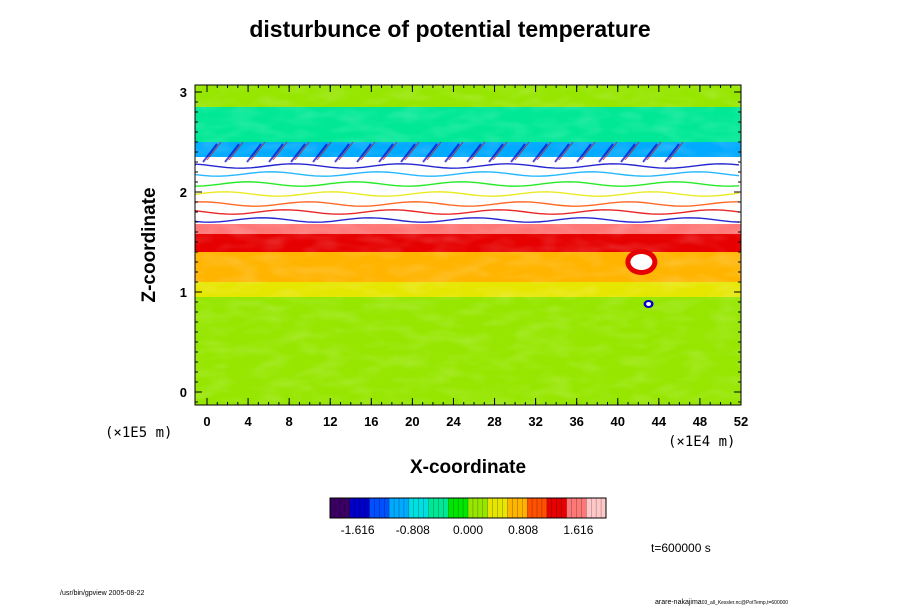 The width and height of the screenshot is (900, 608). I want to click on cold-pocket-core, so click(649, 304).